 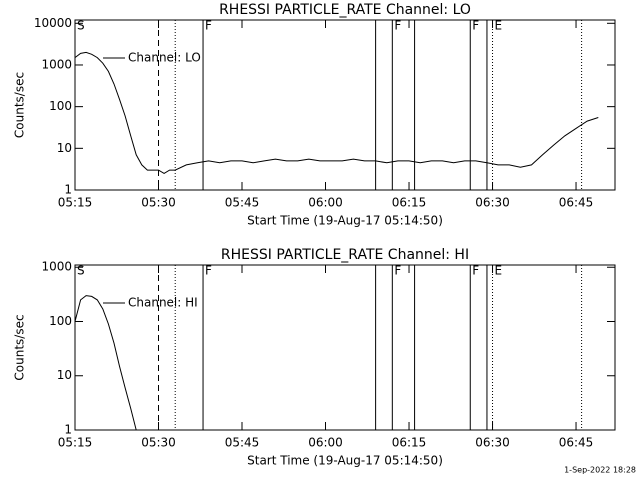 I want to click on legend-label: Channel: HI, so click(x=163, y=303).